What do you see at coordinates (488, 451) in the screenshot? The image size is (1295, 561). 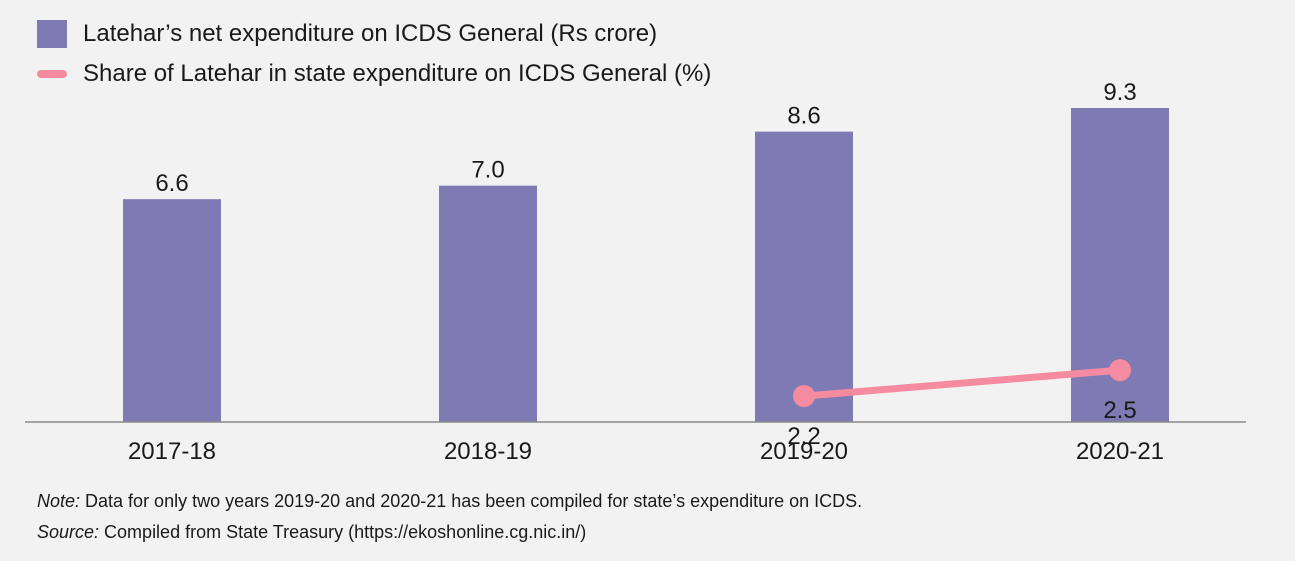 I see `x-tick-label: 2018-19` at bounding box center [488, 451].